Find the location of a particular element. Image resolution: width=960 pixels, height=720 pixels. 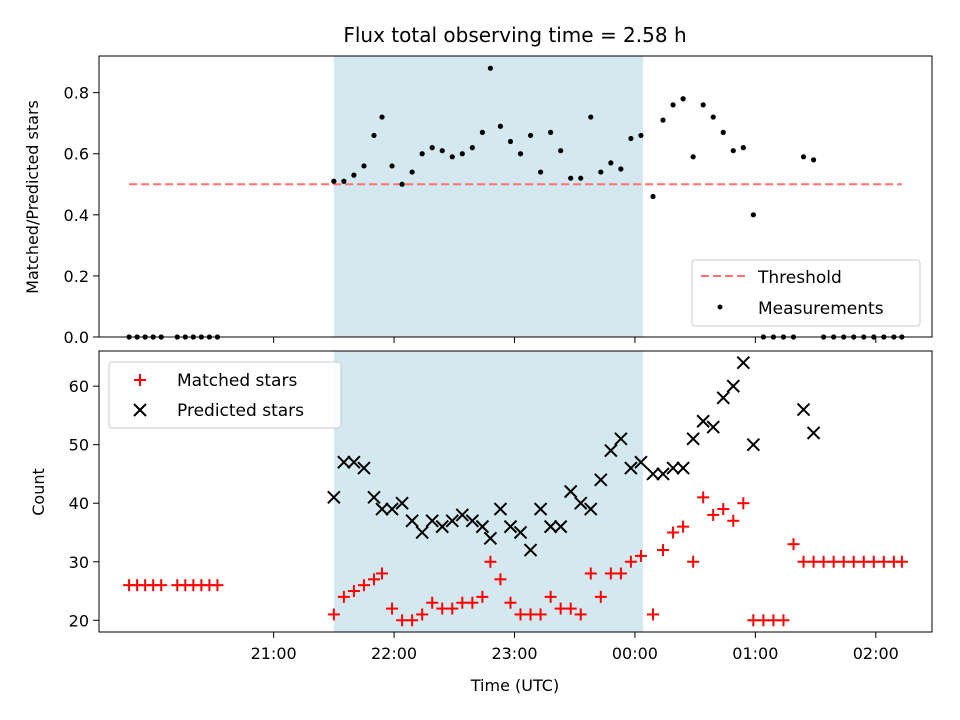

top-y-axis-label: Matched/Predicted stars is located at coordinates (32, 197).